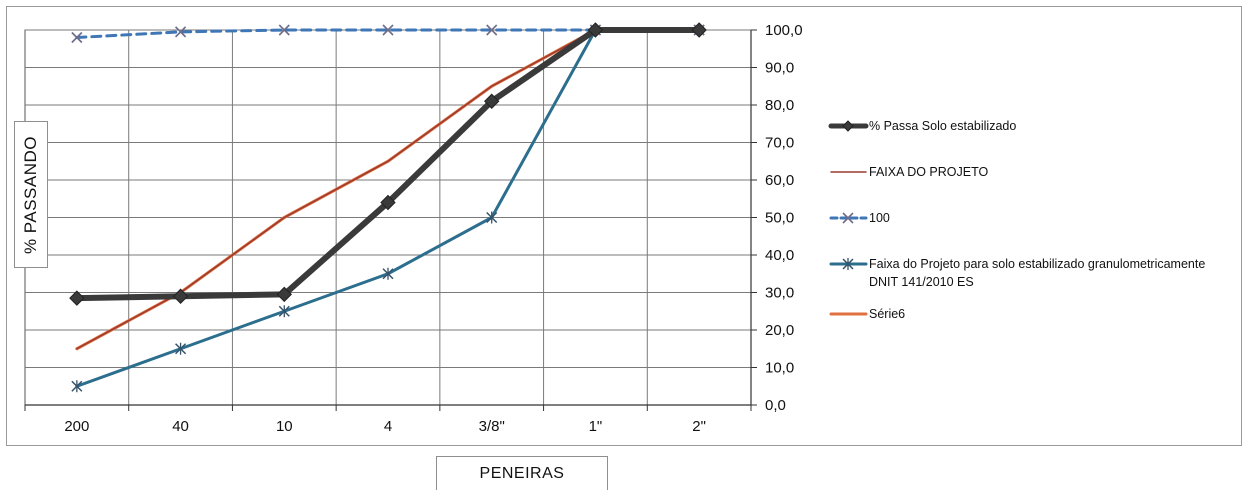 The width and height of the screenshot is (1249, 490). Describe the element at coordinates (779, 255) in the screenshot. I see `y-tick-label: 40,0` at that location.